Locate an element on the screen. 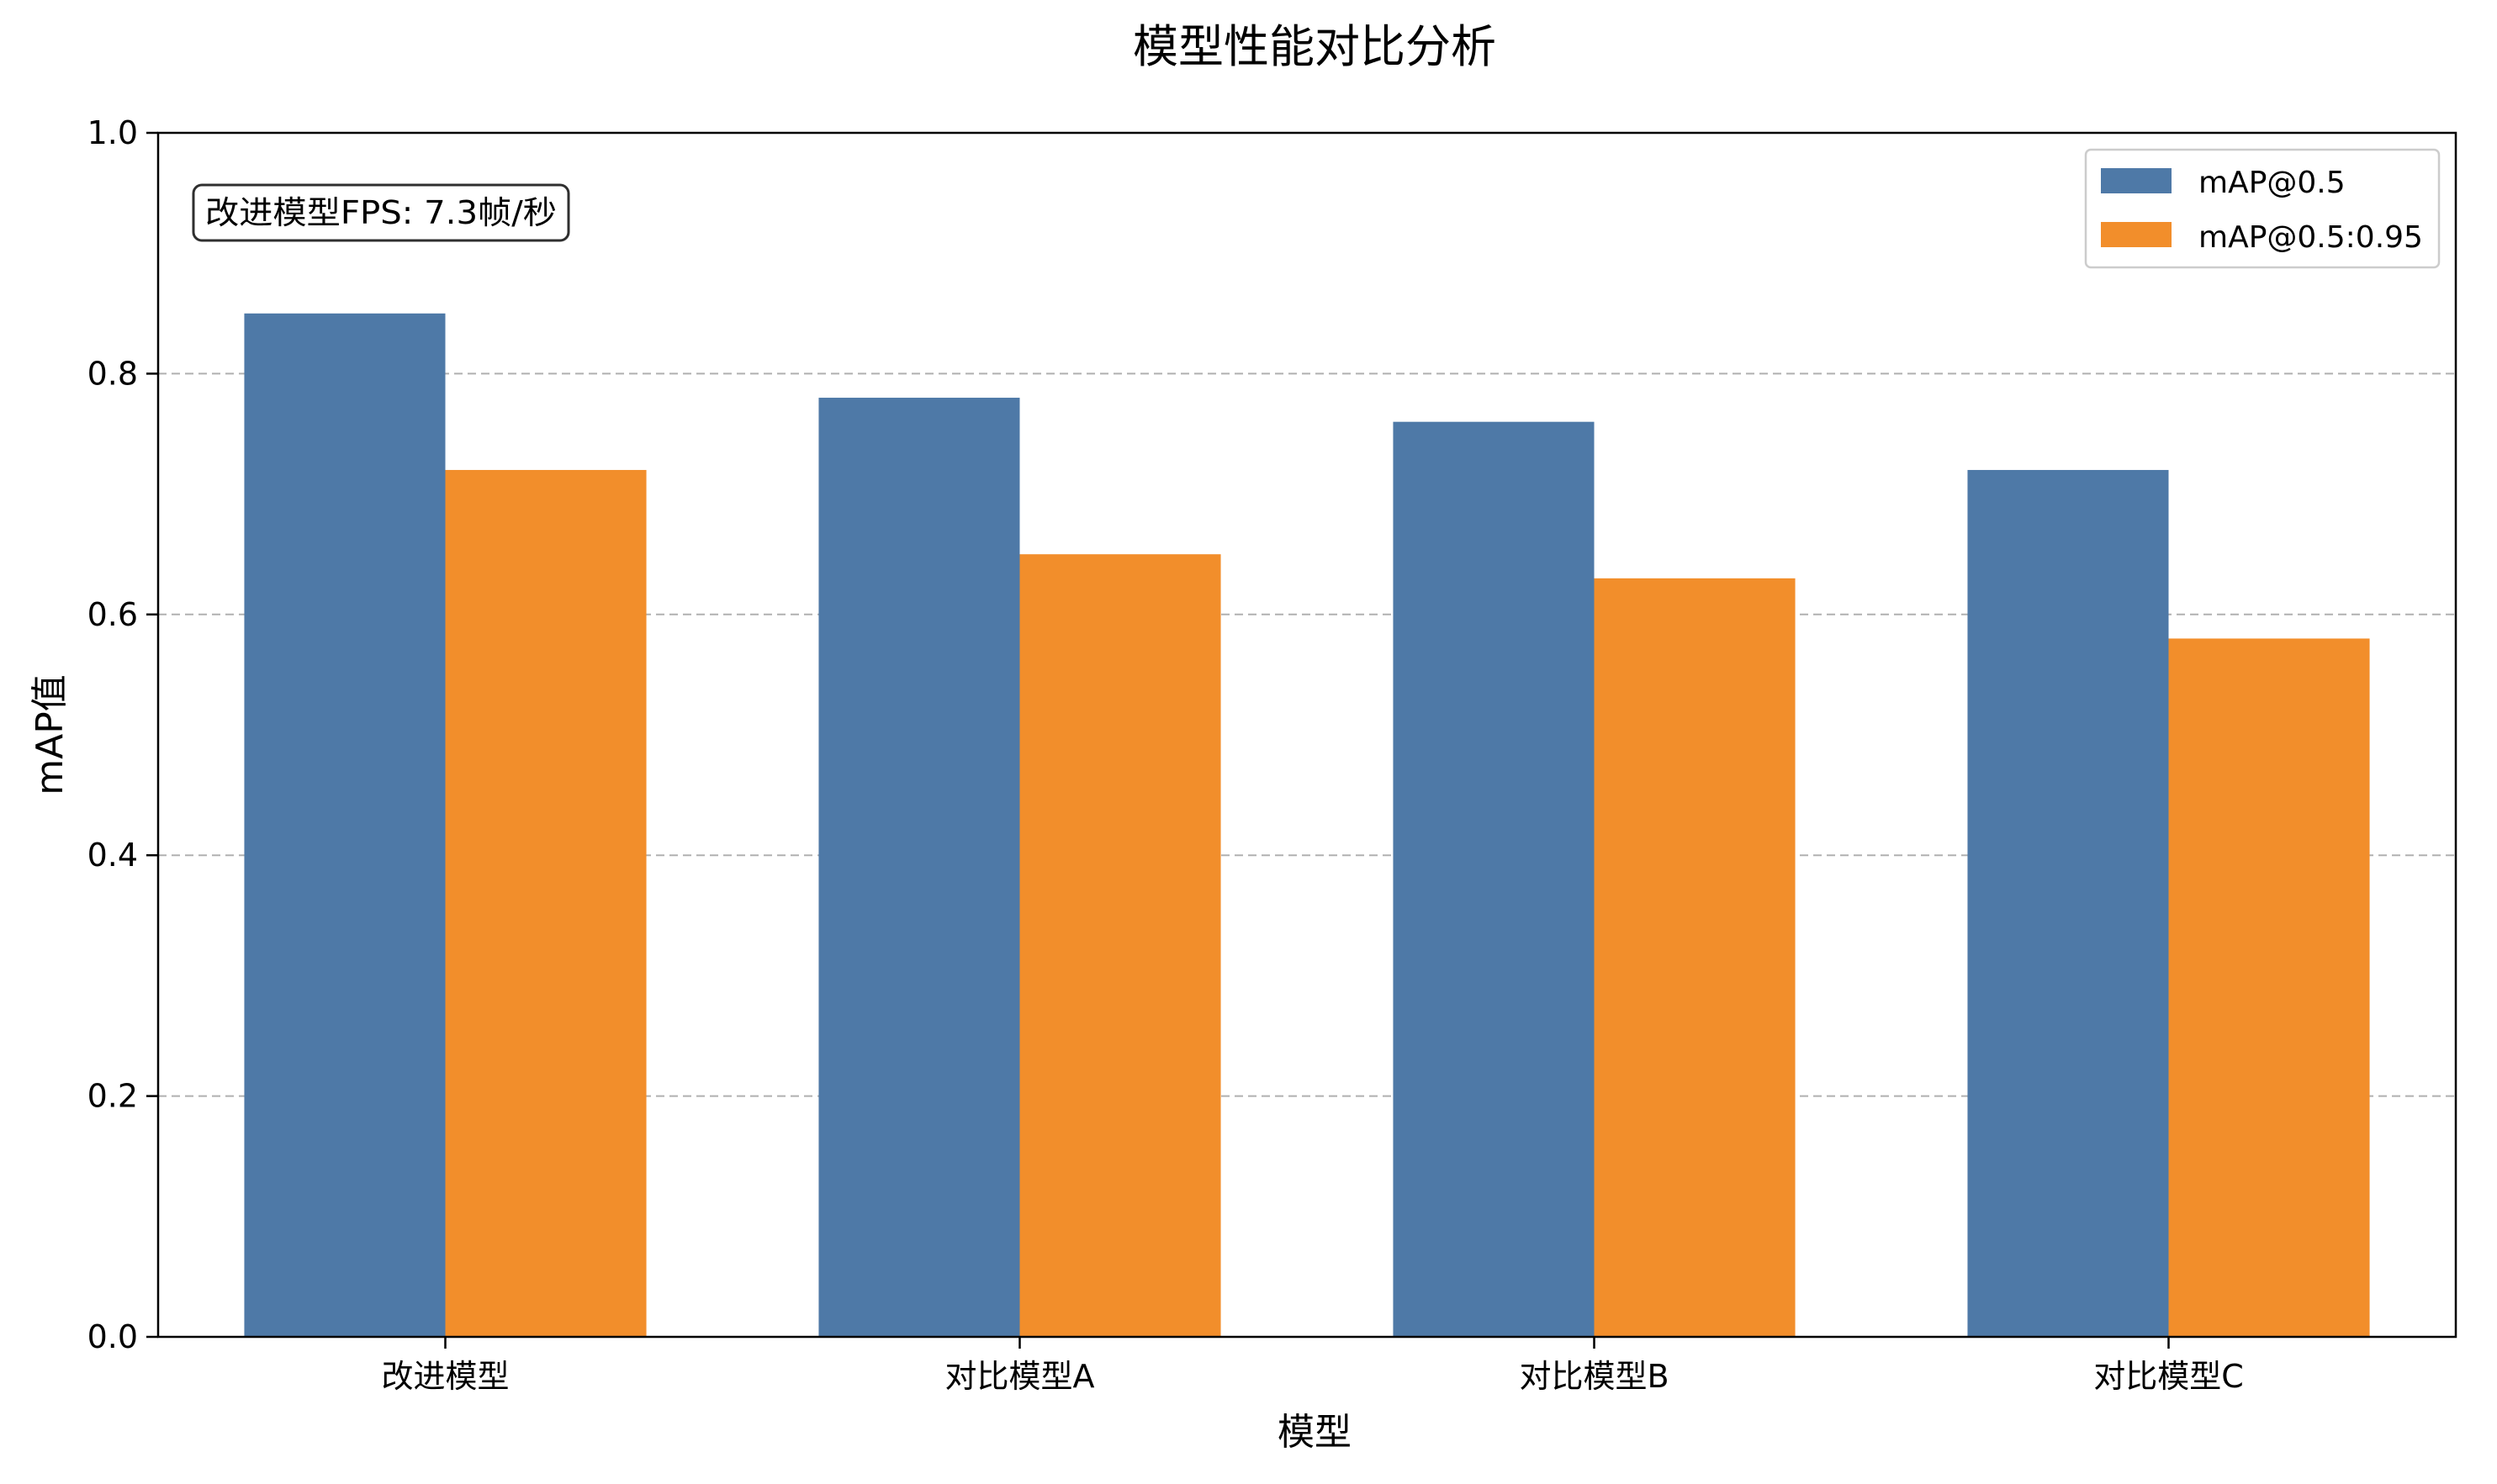  annotation-box: 改进模型FPS: 7.3帧/秒 is located at coordinates (381, 212).